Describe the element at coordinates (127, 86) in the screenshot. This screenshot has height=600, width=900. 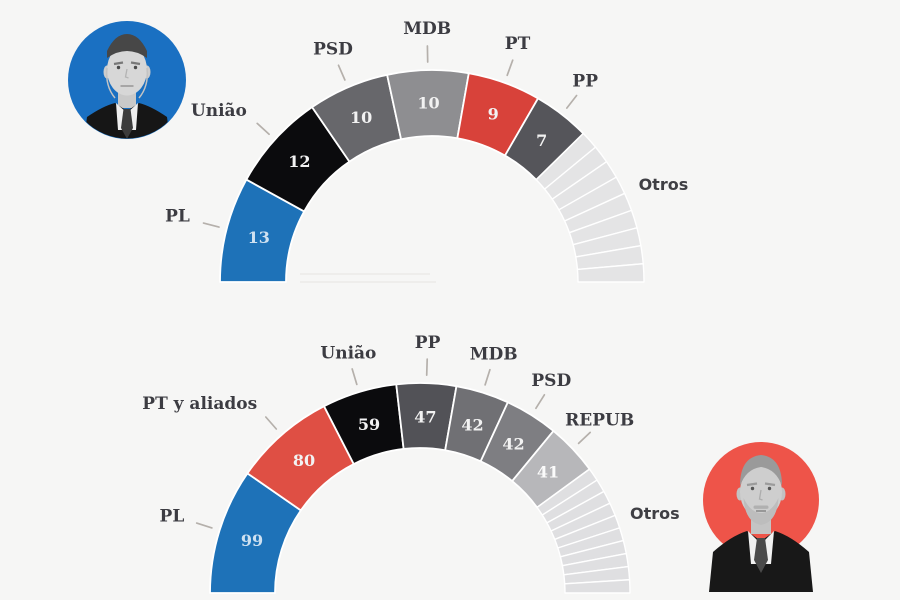
I see `bolsonaro-photo` at that location.